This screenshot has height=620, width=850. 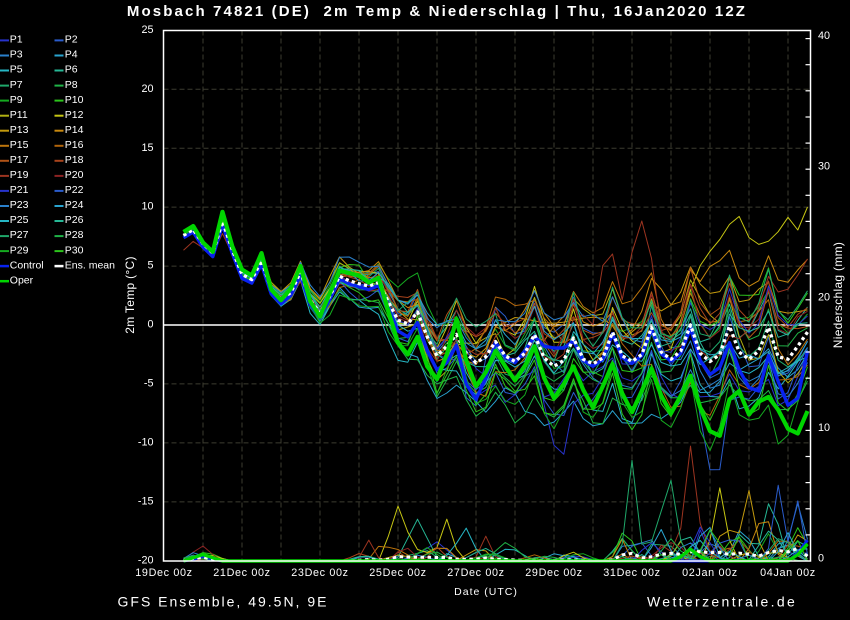 What do you see at coordinates (223, 602) in the screenshot?
I see `svg-text: GFS Ensemble, 49.5N, 9E` at bounding box center [223, 602].